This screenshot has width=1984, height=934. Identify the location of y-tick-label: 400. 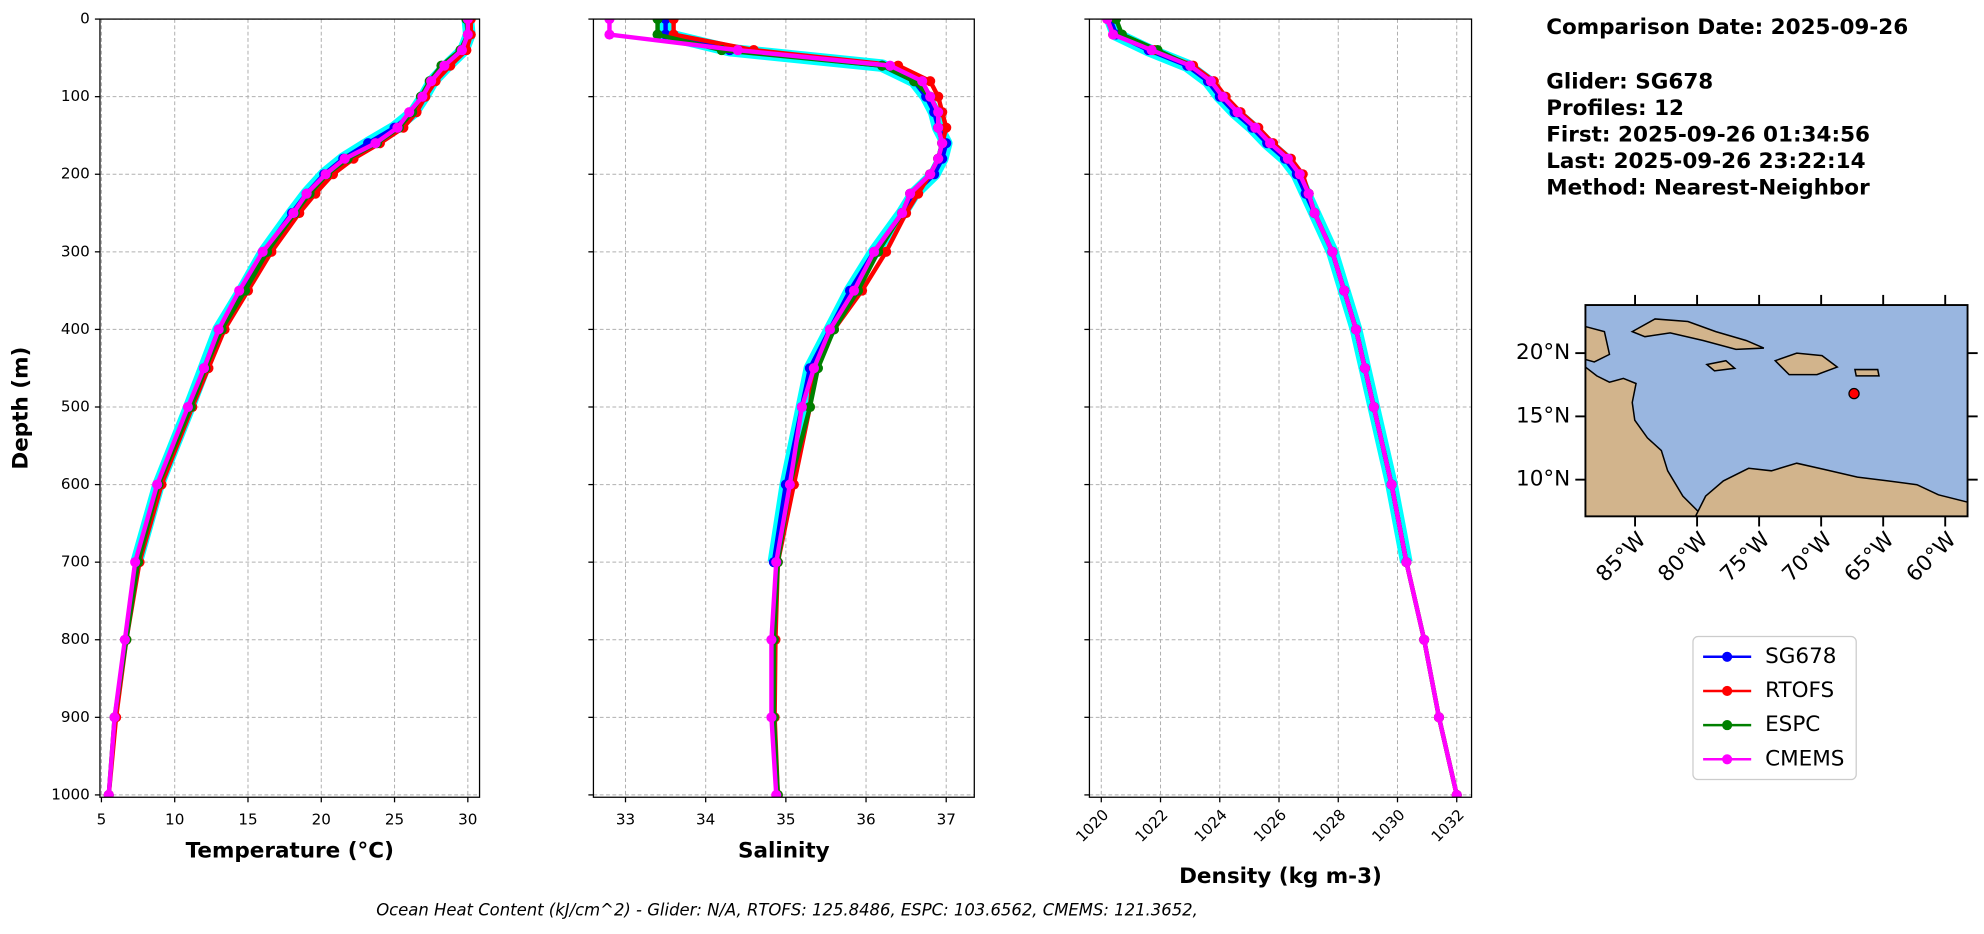
(75, 329).